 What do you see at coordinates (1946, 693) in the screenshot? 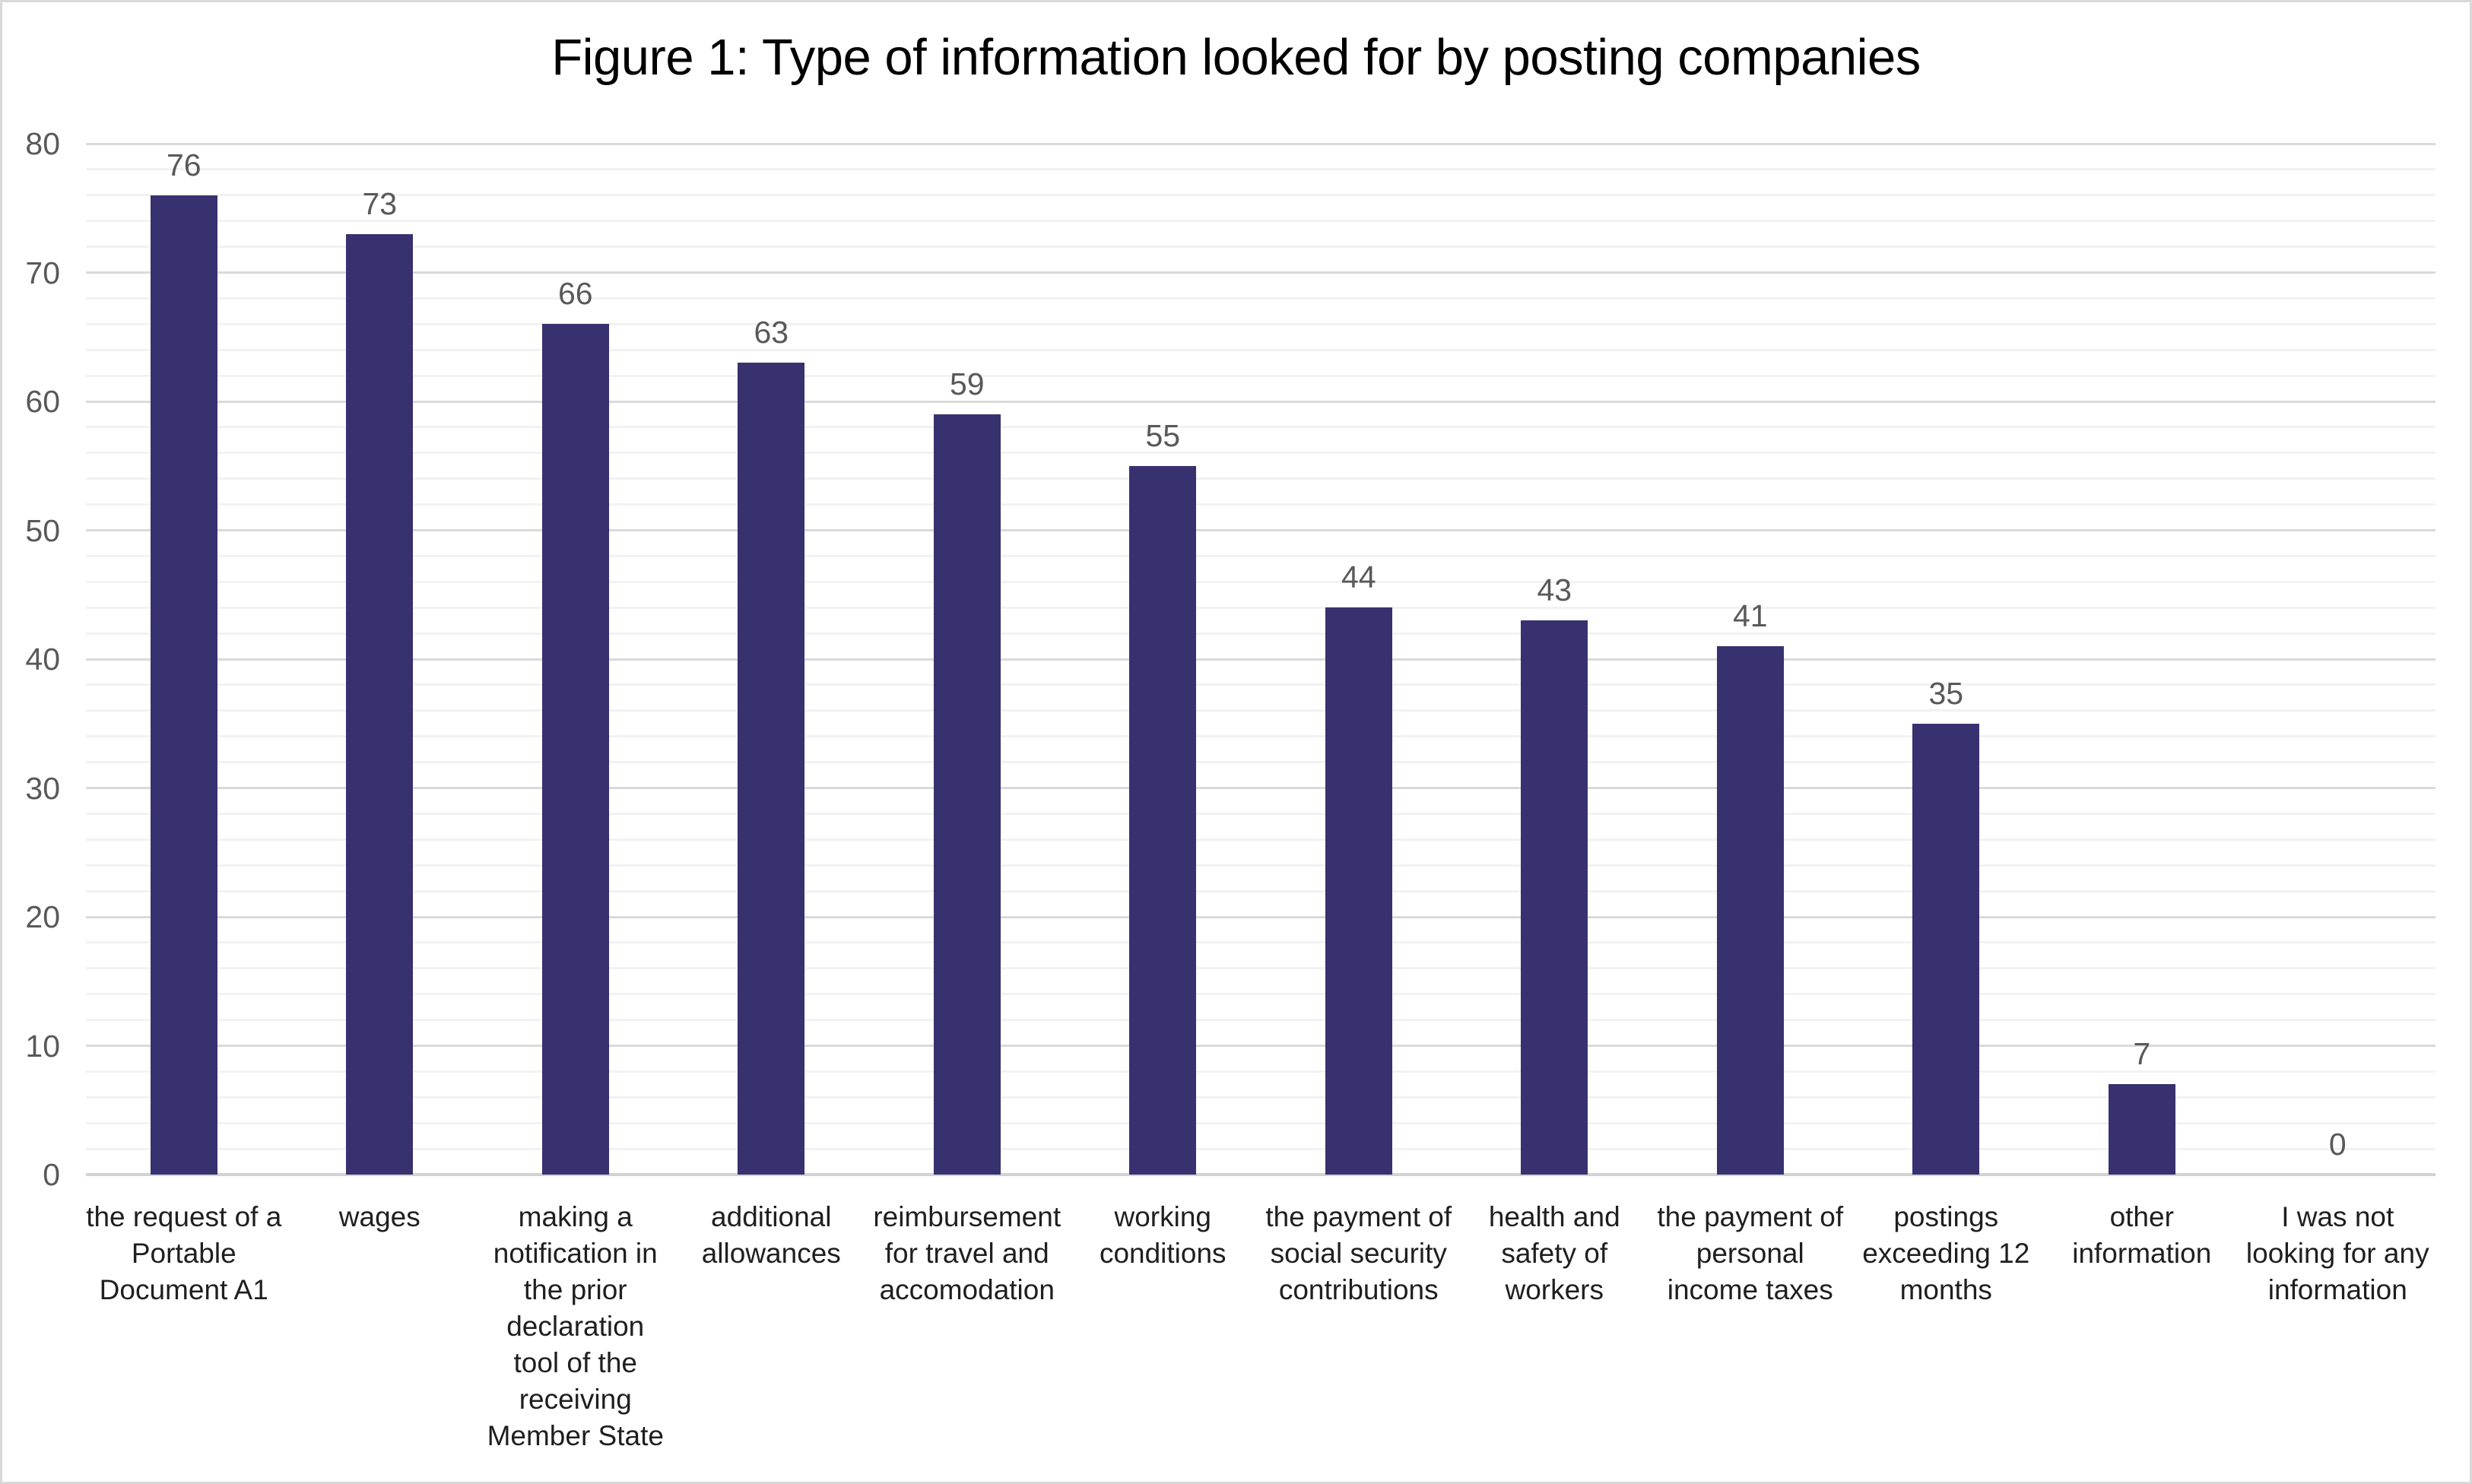
I see `bar-value-label: 35` at bounding box center [1946, 693].